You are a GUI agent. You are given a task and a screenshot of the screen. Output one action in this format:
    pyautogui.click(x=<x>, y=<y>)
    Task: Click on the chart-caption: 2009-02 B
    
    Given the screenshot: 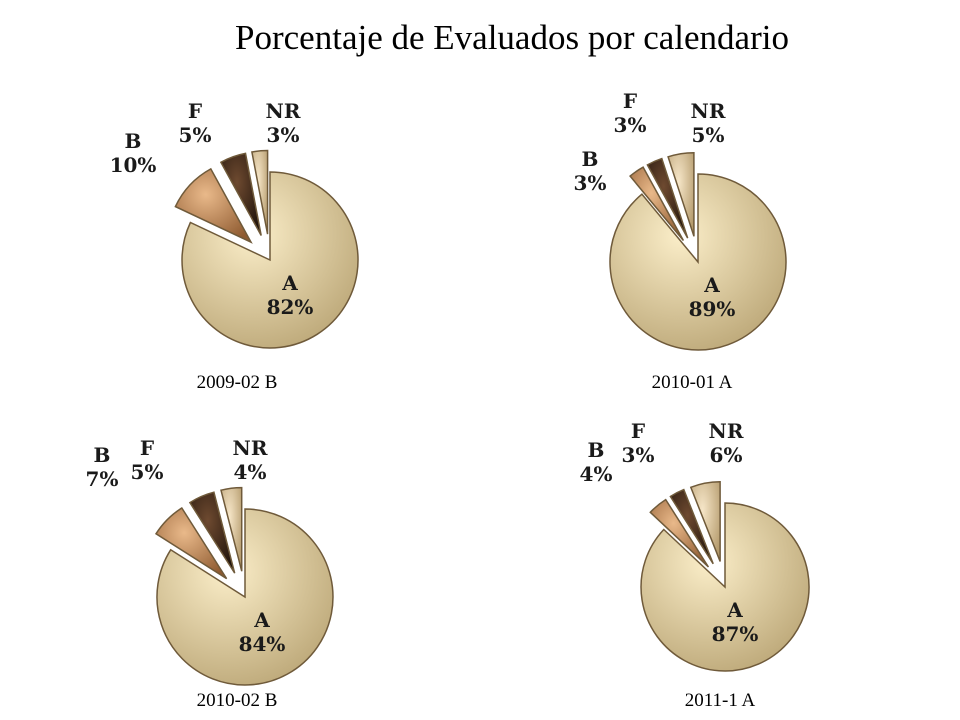 What is the action you would take?
    pyautogui.click(x=237, y=382)
    